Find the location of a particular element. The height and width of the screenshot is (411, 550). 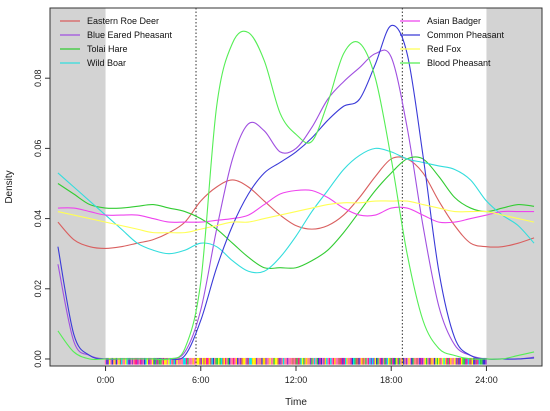

x-axis: 0:00 6:00 12:00 18:00 24:00 is located at coordinates (297, 375).